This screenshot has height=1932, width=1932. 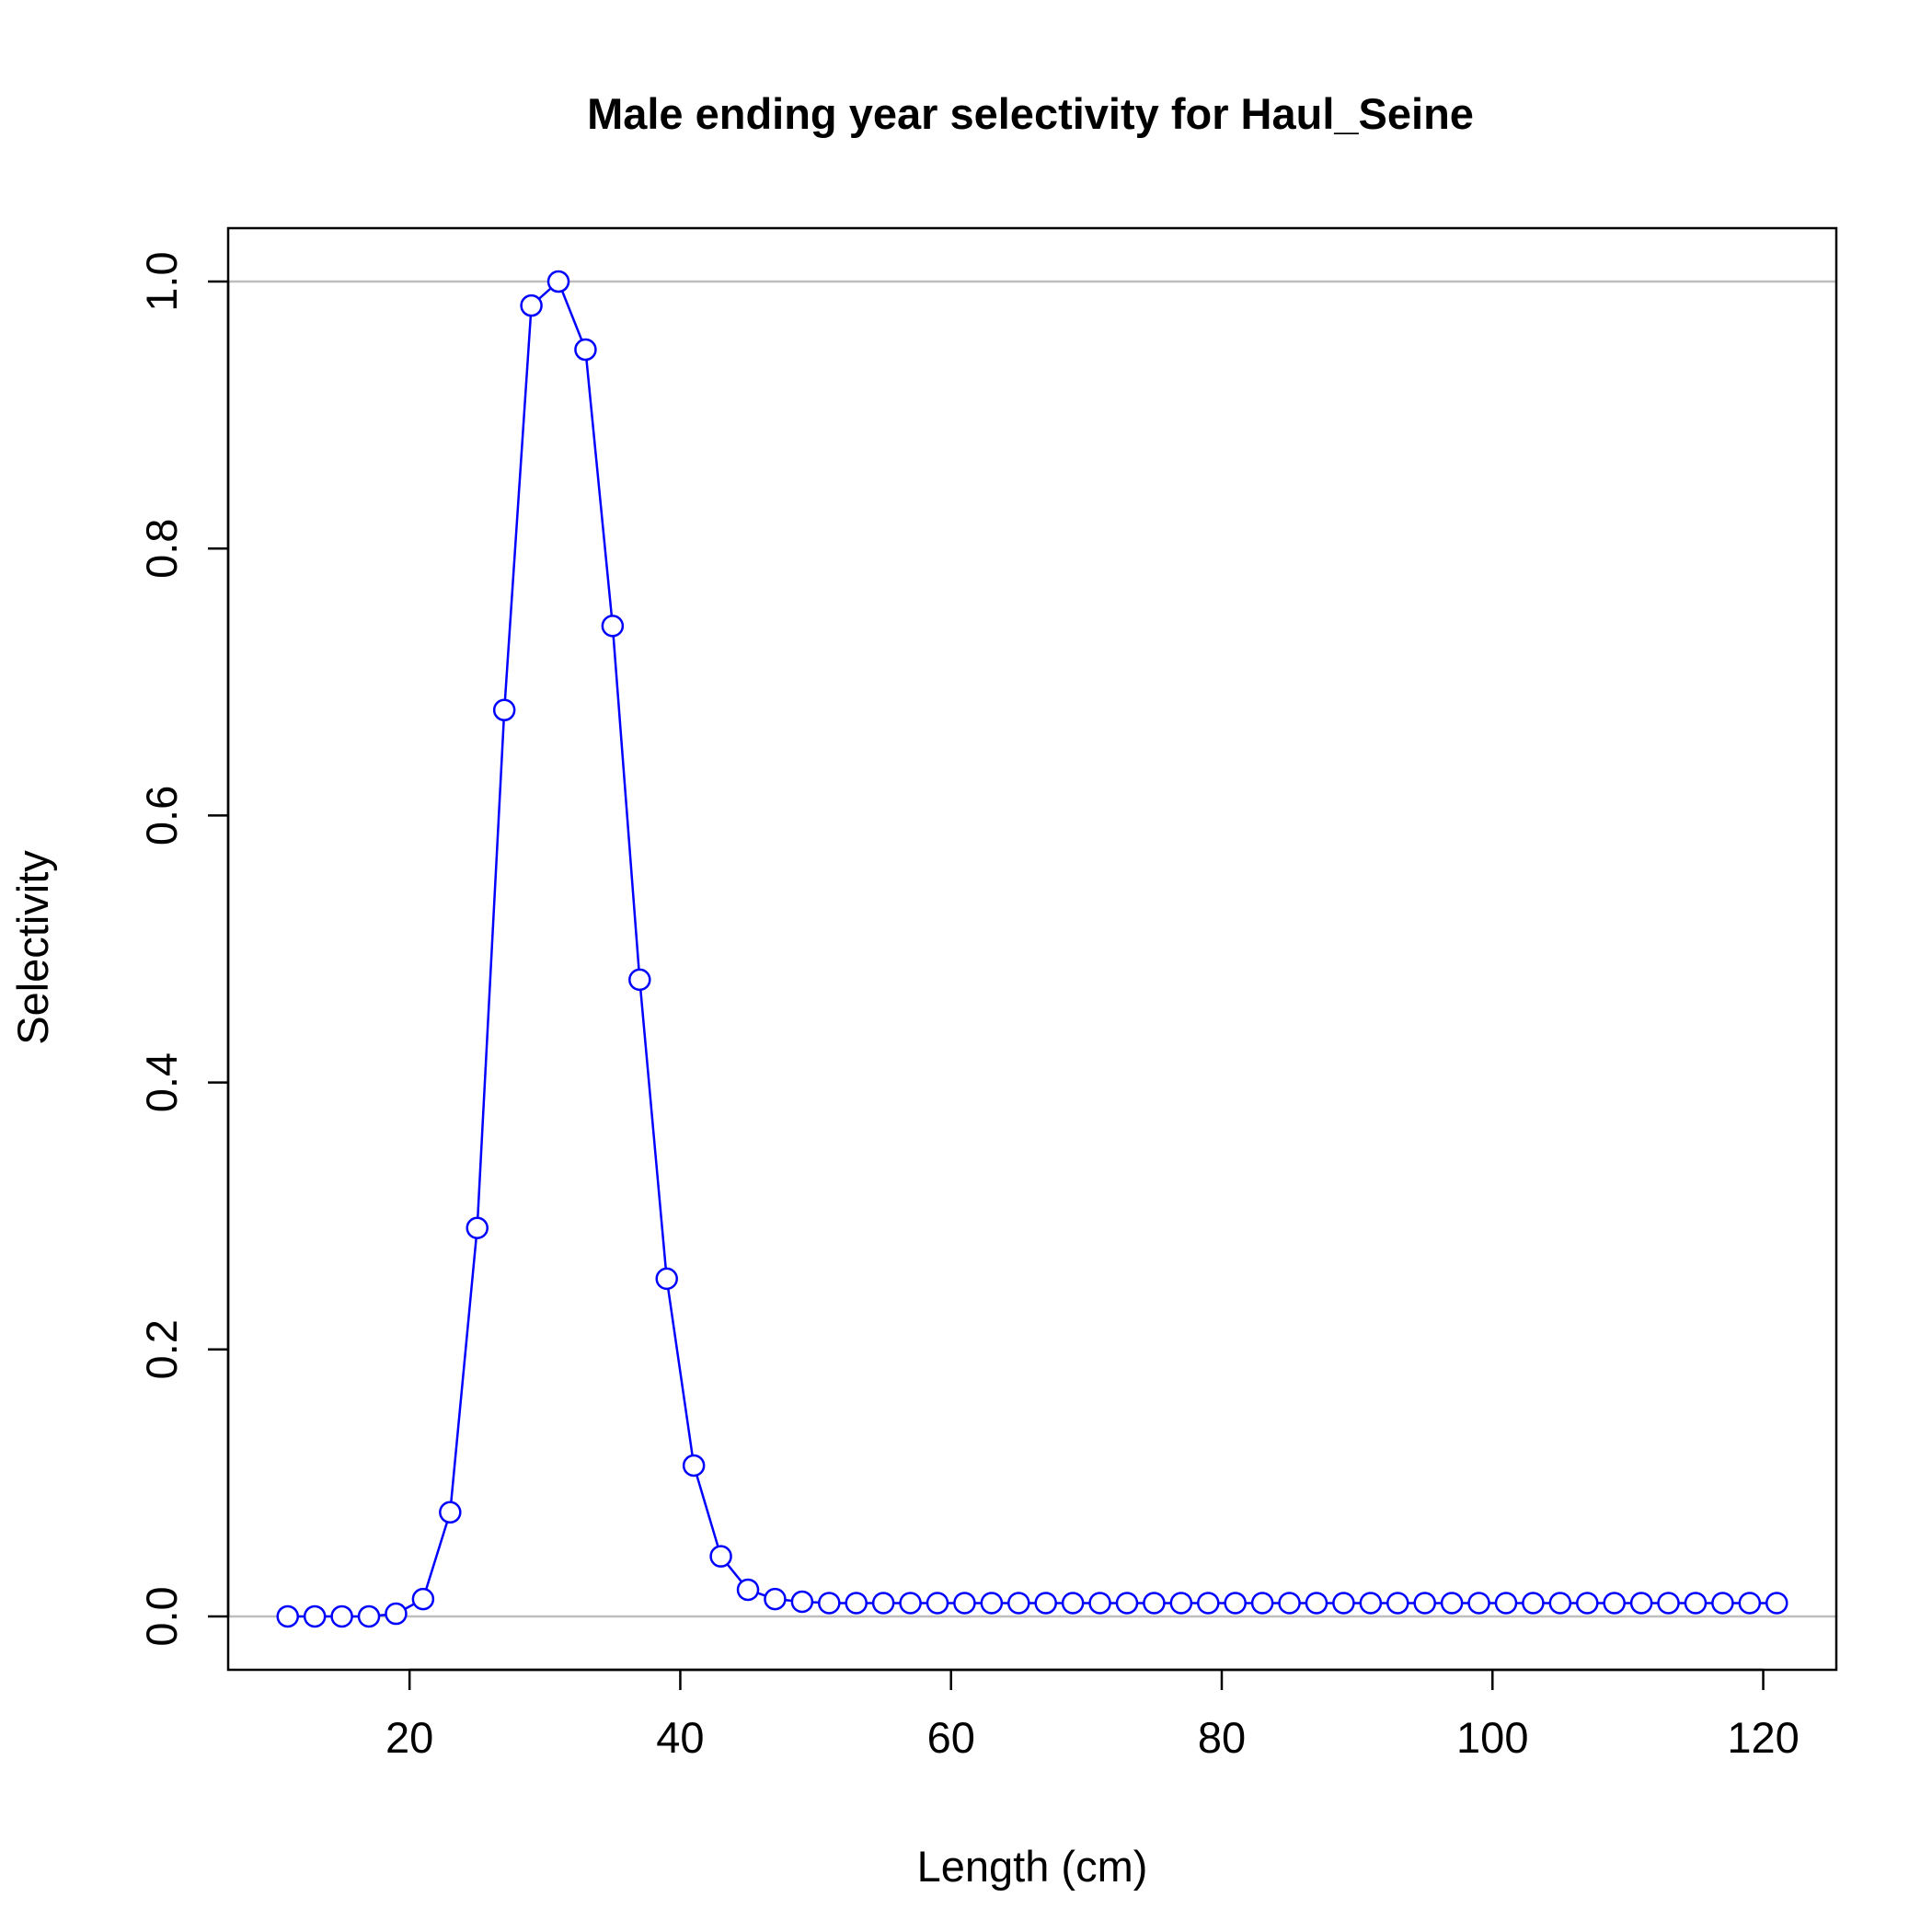 I want to click on x-tick-label: 40, so click(x=680, y=1737).